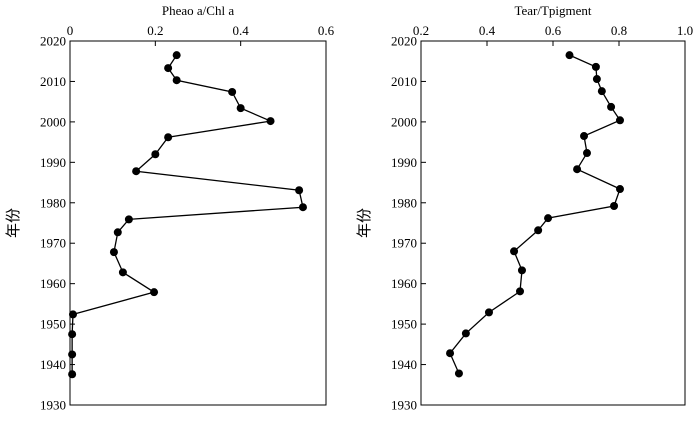  What do you see at coordinates (198, 10) in the screenshot?
I see `x-axis-title: Pheao a/Chl a` at bounding box center [198, 10].